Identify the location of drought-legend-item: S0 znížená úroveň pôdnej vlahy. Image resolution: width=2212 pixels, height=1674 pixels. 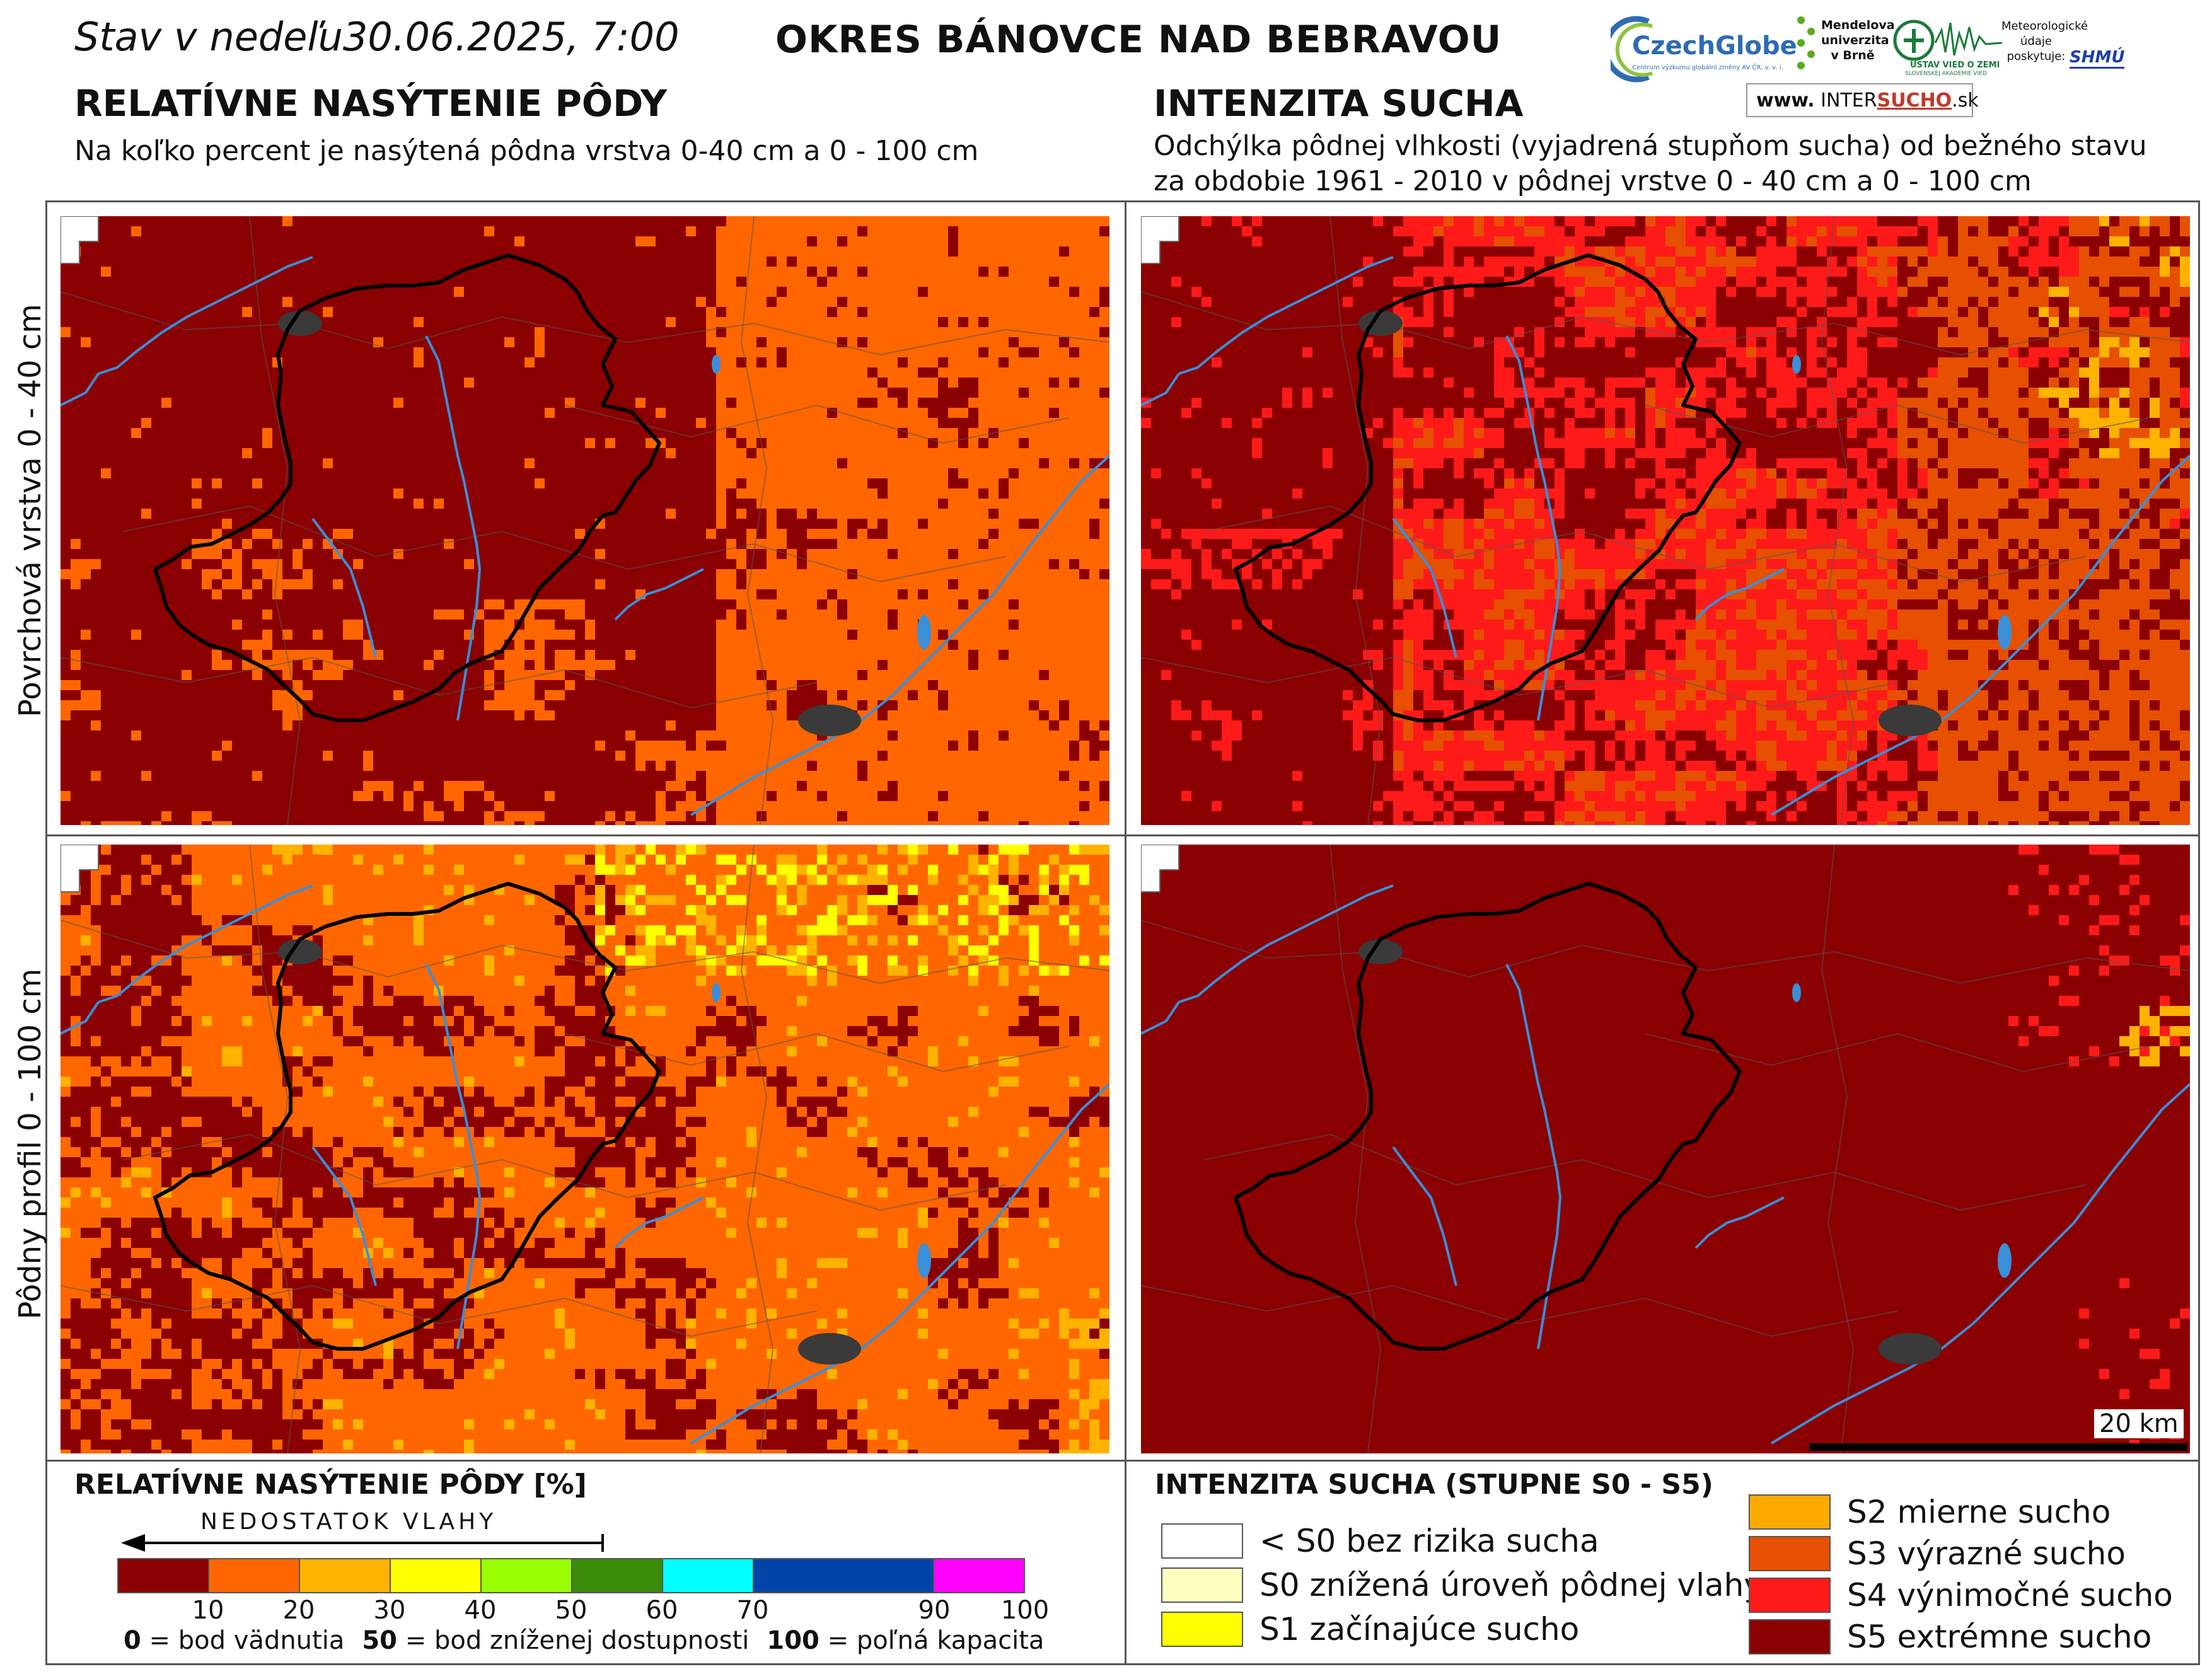
(1462, 1585).